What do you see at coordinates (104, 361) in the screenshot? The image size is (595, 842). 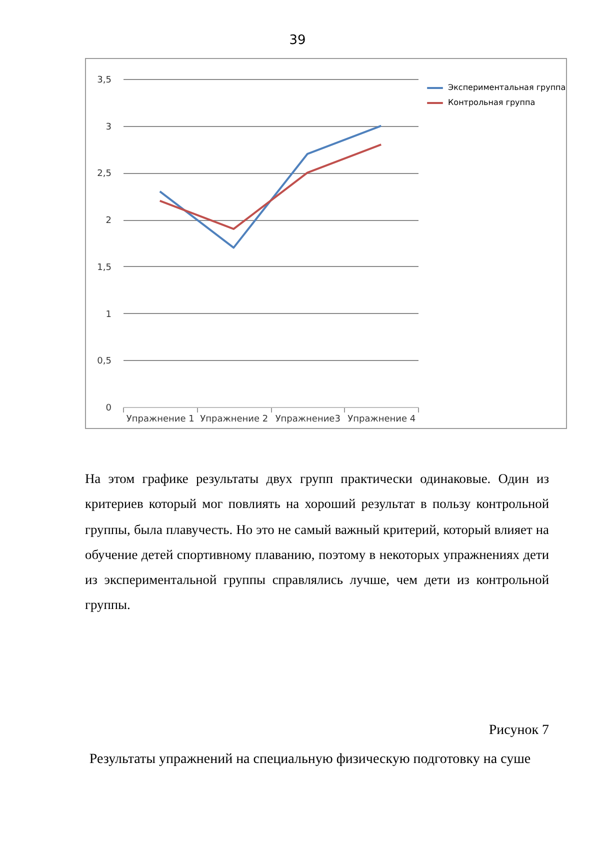 I see `y-tick-label: 0,5` at bounding box center [104, 361].